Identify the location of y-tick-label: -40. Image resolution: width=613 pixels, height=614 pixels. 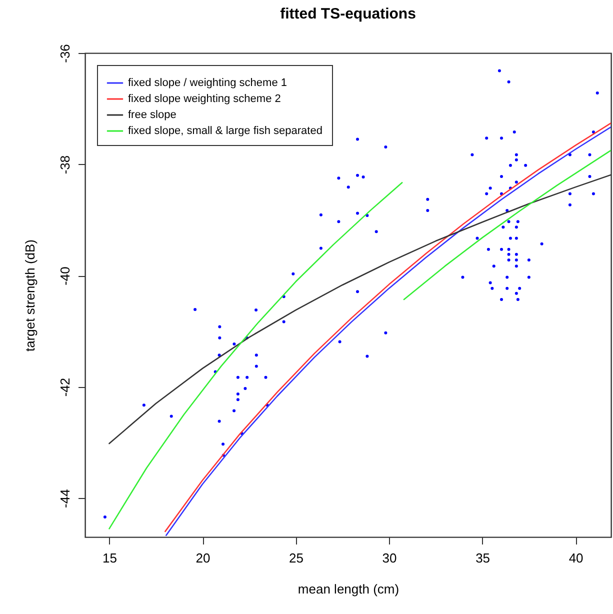
(65, 276).